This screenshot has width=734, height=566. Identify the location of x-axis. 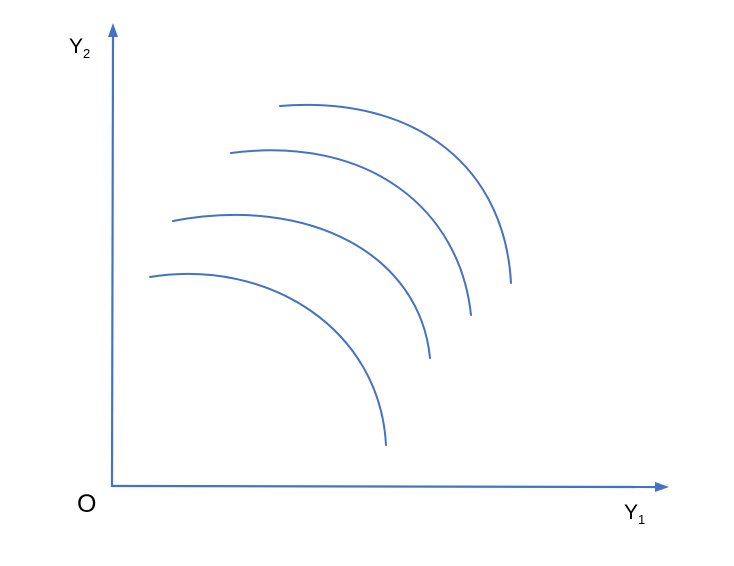
(389, 487).